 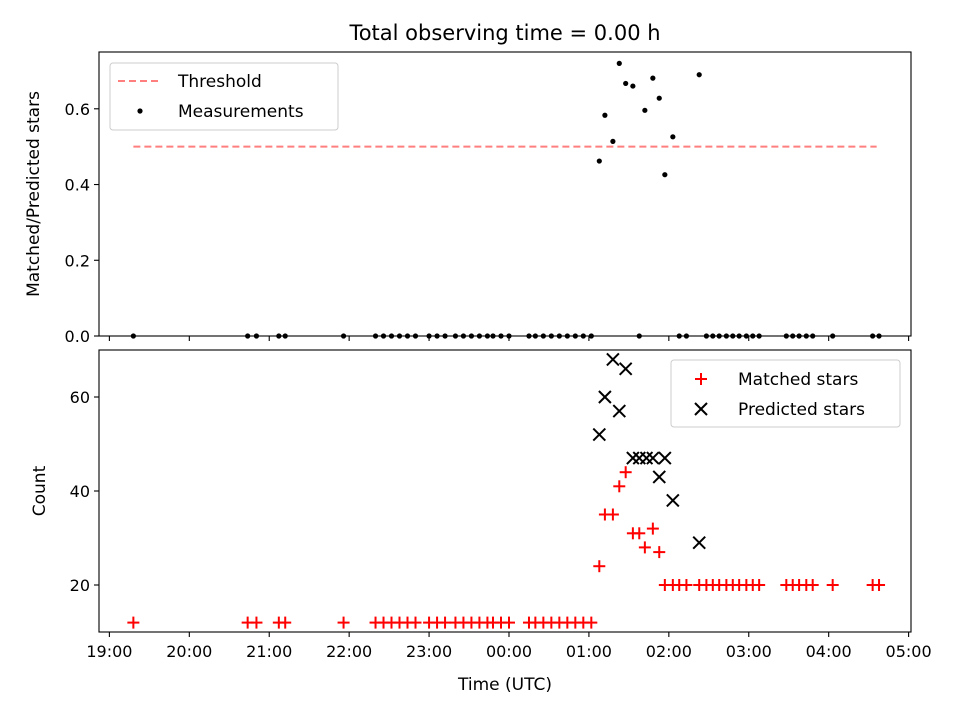 What do you see at coordinates (77, 260) in the screenshot?
I see `y-tick-label: 0.2` at bounding box center [77, 260].